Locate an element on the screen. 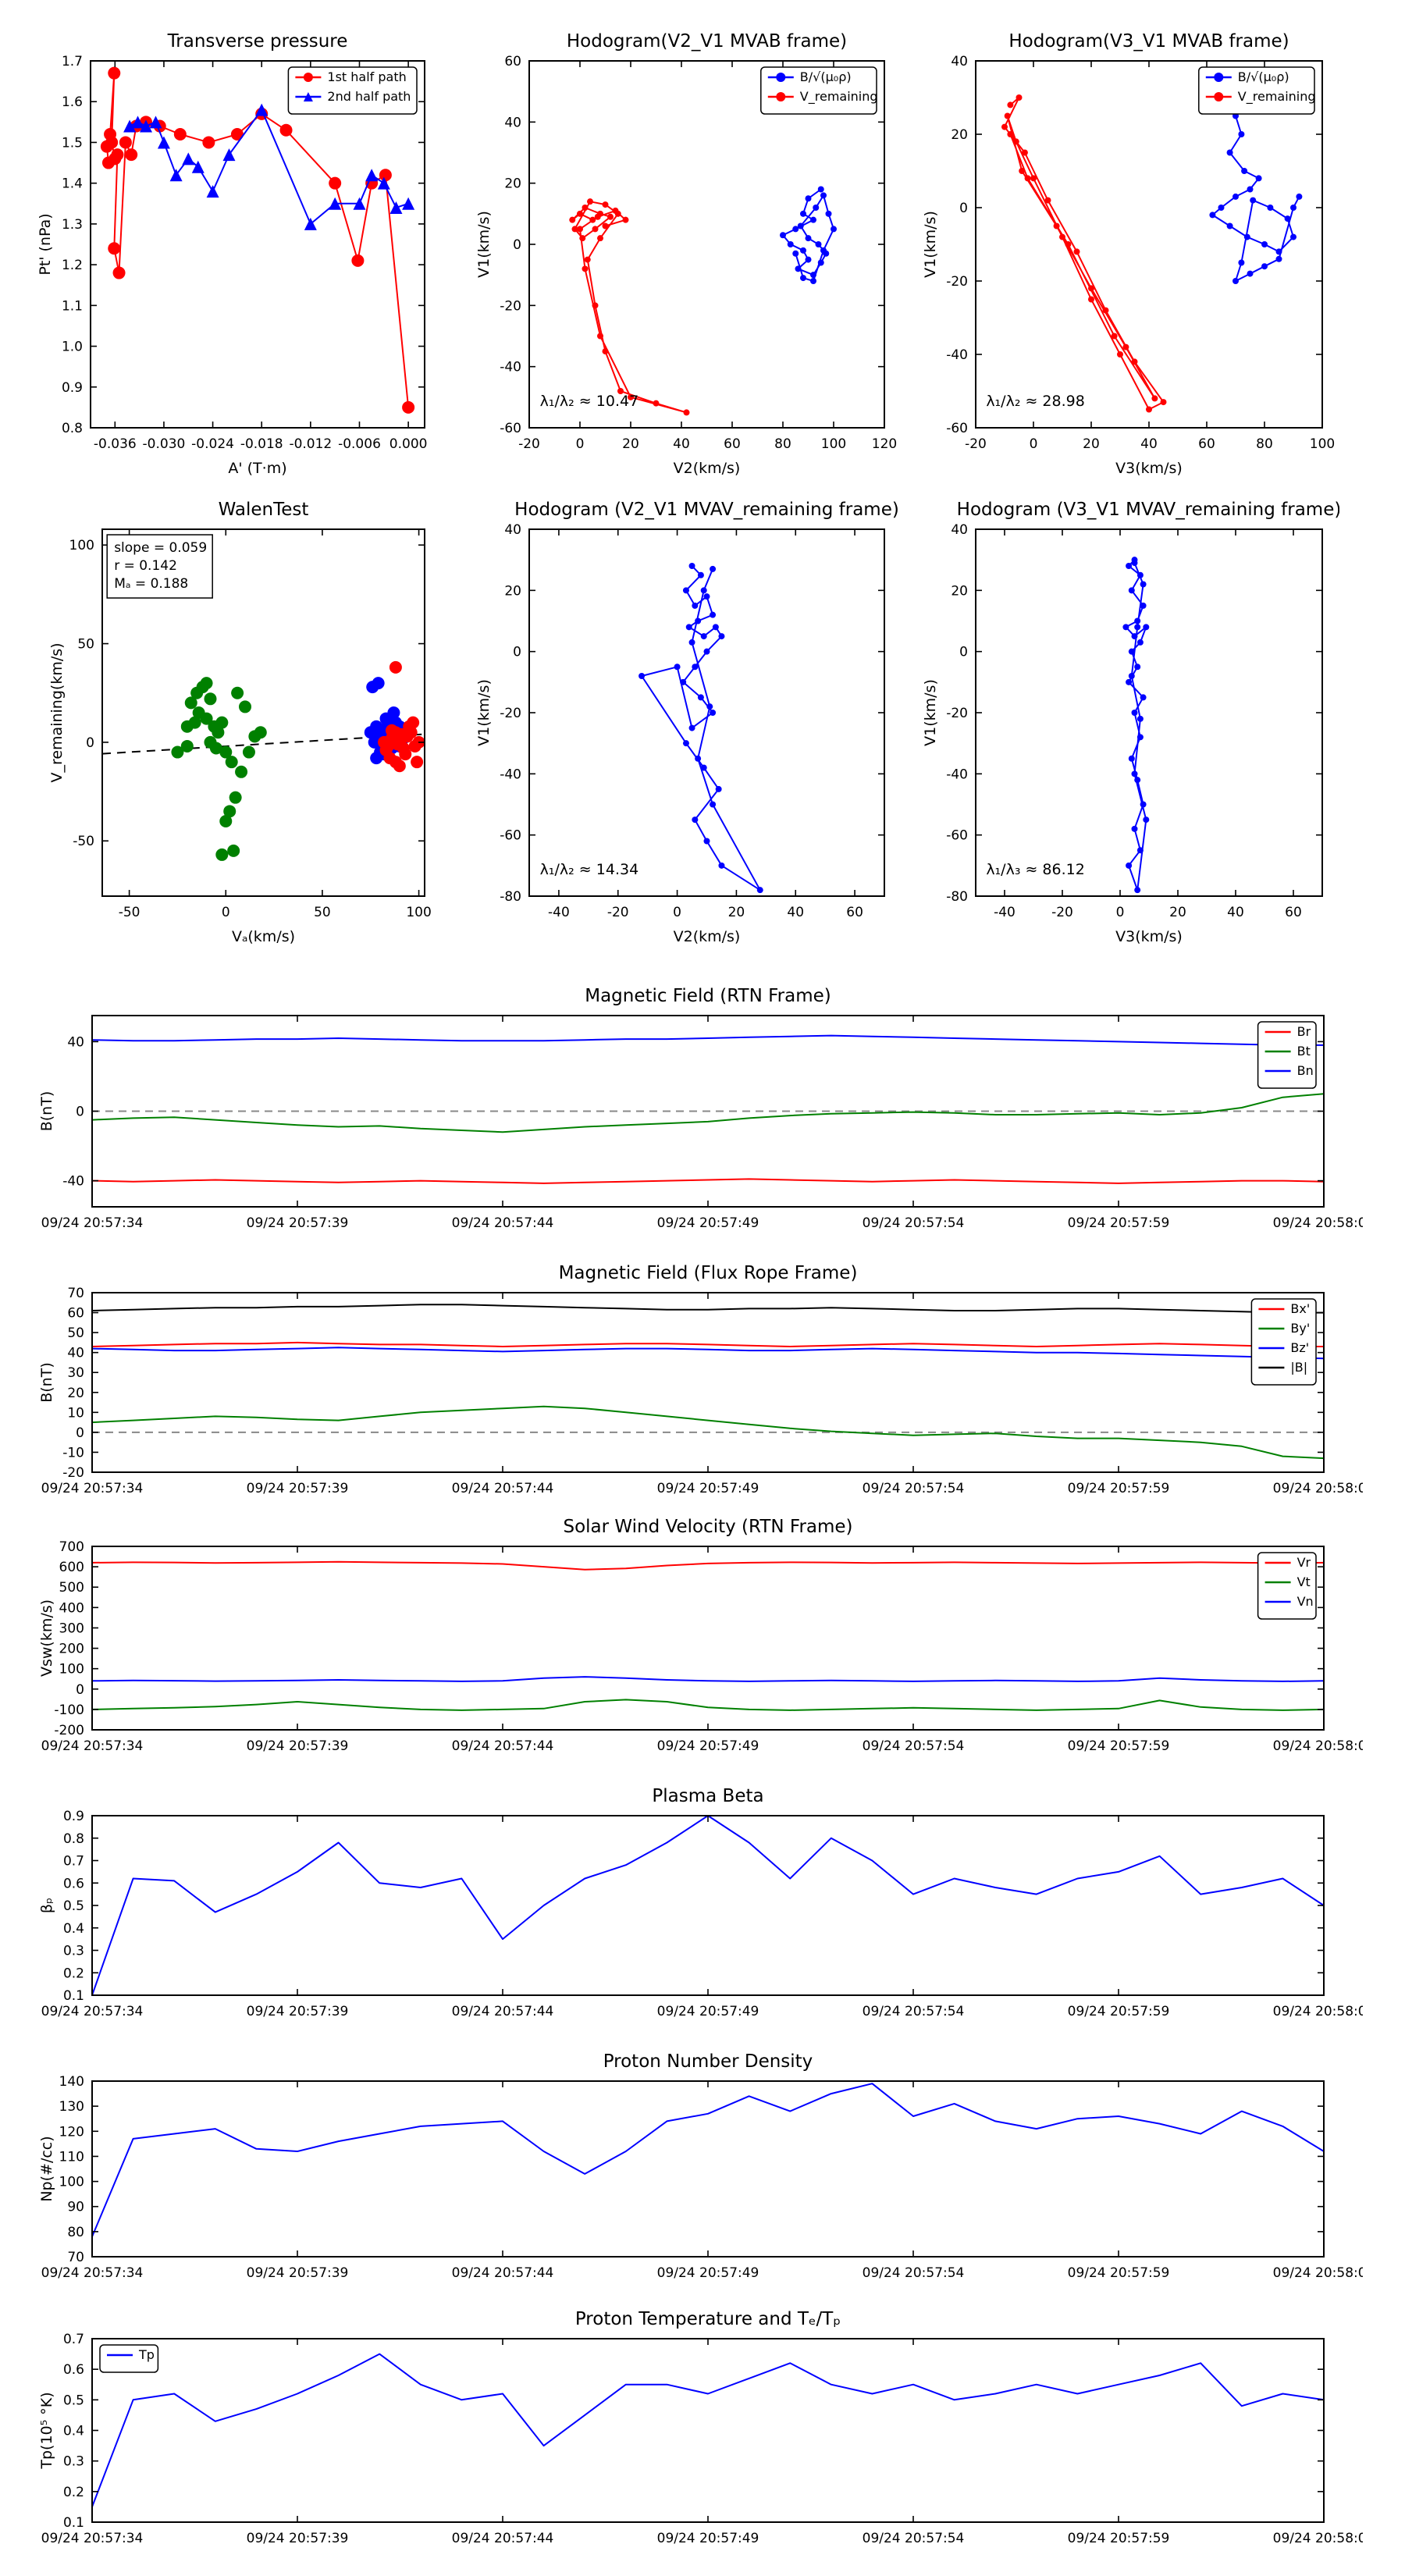  svg-text: 1.0 is located at coordinates (72, 347).